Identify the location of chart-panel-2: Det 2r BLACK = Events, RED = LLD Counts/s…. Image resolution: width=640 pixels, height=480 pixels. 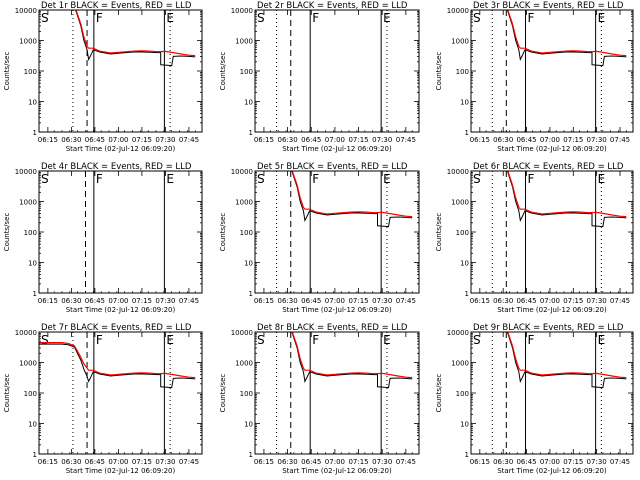
(319, 77).